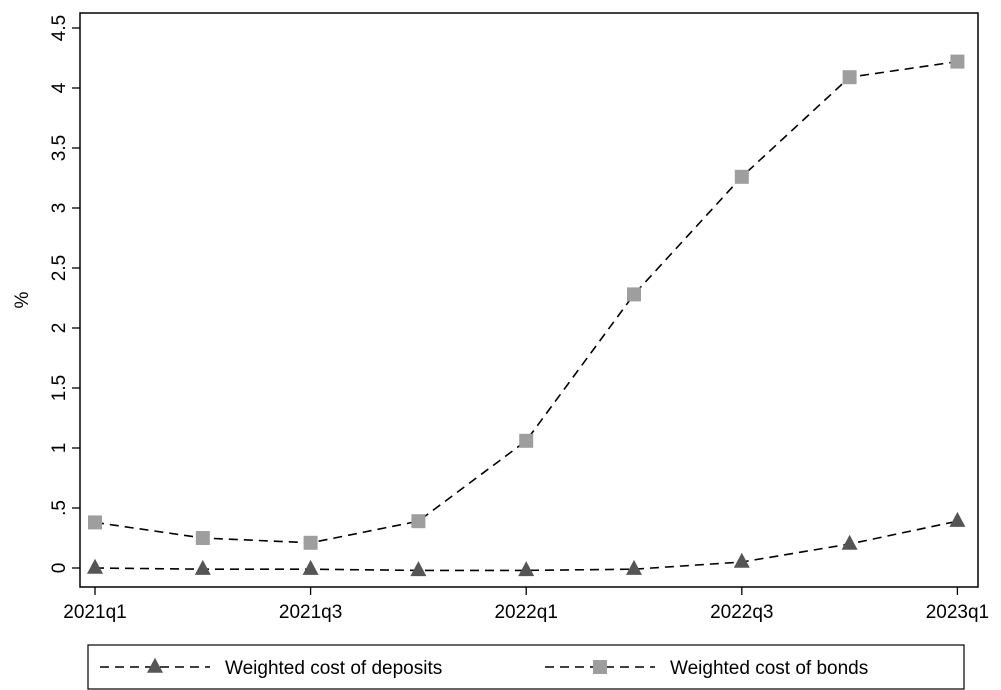 The image size is (1001, 690). What do you see at coordinates (310, 612) in the screenshot?
I see `x-tick-label: 2021q3` at bounding box center [310, 612].